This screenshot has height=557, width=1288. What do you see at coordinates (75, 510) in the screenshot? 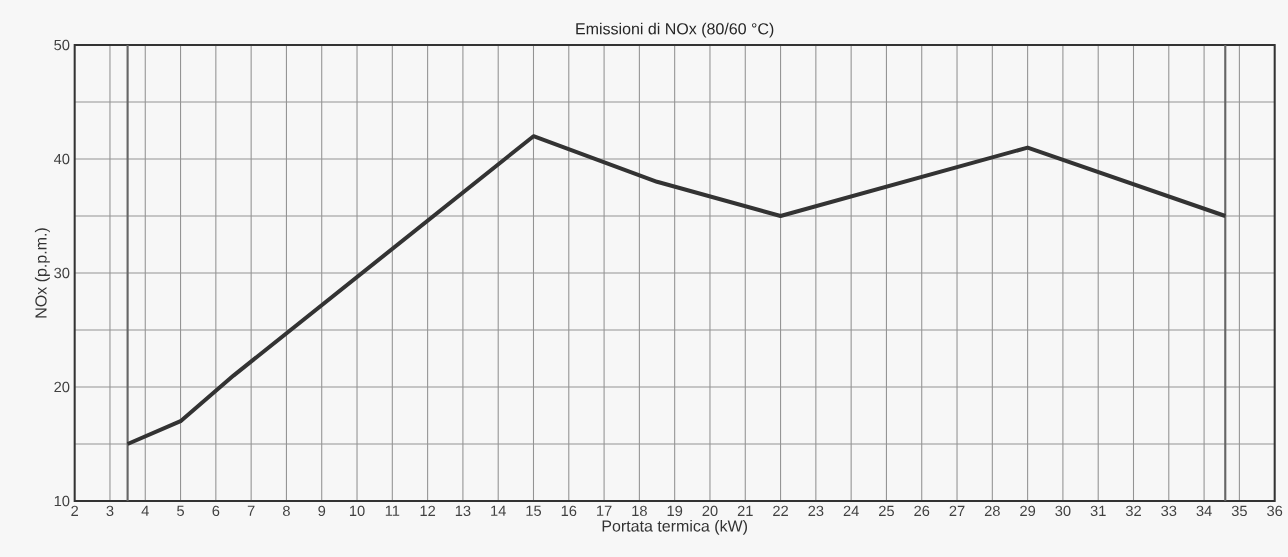
I see `x-tick-label: 2` at bounding box center [75, 510].